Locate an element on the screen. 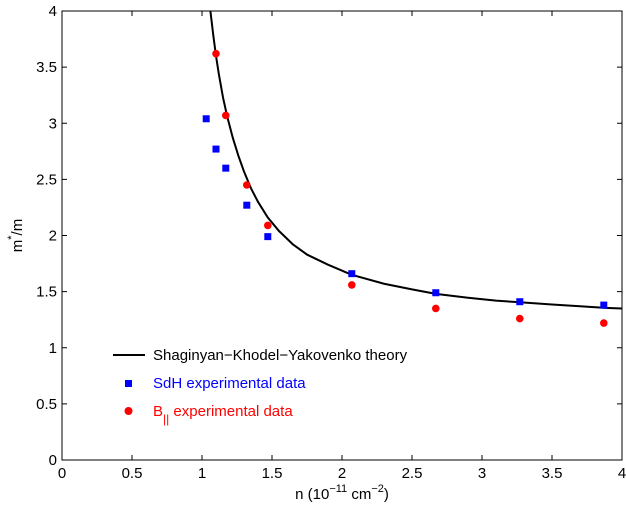 Image resolution: width=626 pixels, height=508 pixels. x-tick-label: 1.5 is located at coordinates (272, 473).